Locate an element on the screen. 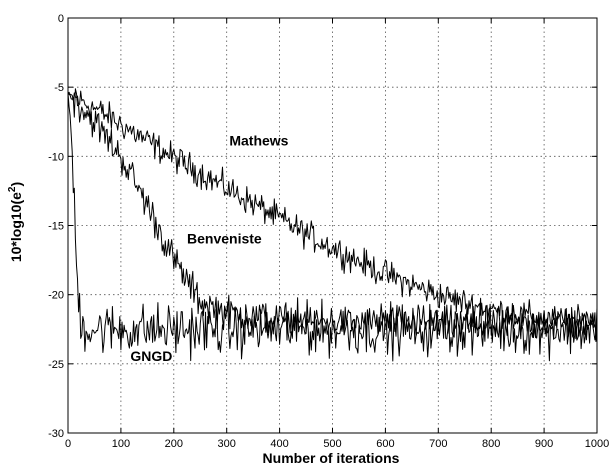 This screenshot has width=613, height=465. series-annotation: Benveniste is located at coordinates (224, 238).